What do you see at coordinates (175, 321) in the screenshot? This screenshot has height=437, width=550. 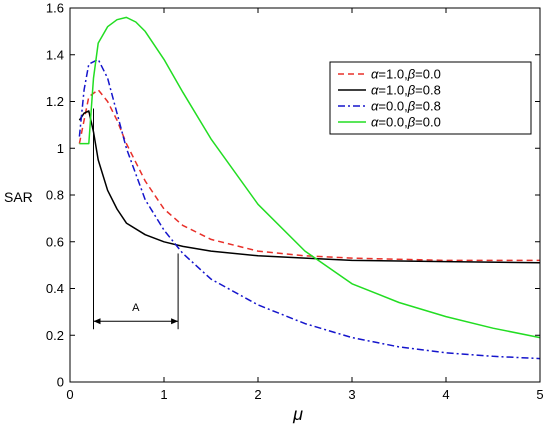 I see `annotation-arrow-right` at bounding box center [175, 321].